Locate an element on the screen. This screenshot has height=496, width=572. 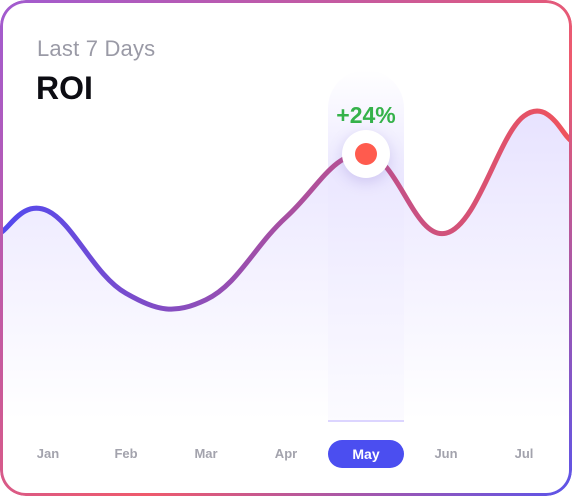
data-point-jun is located at coordinates (446, 233).